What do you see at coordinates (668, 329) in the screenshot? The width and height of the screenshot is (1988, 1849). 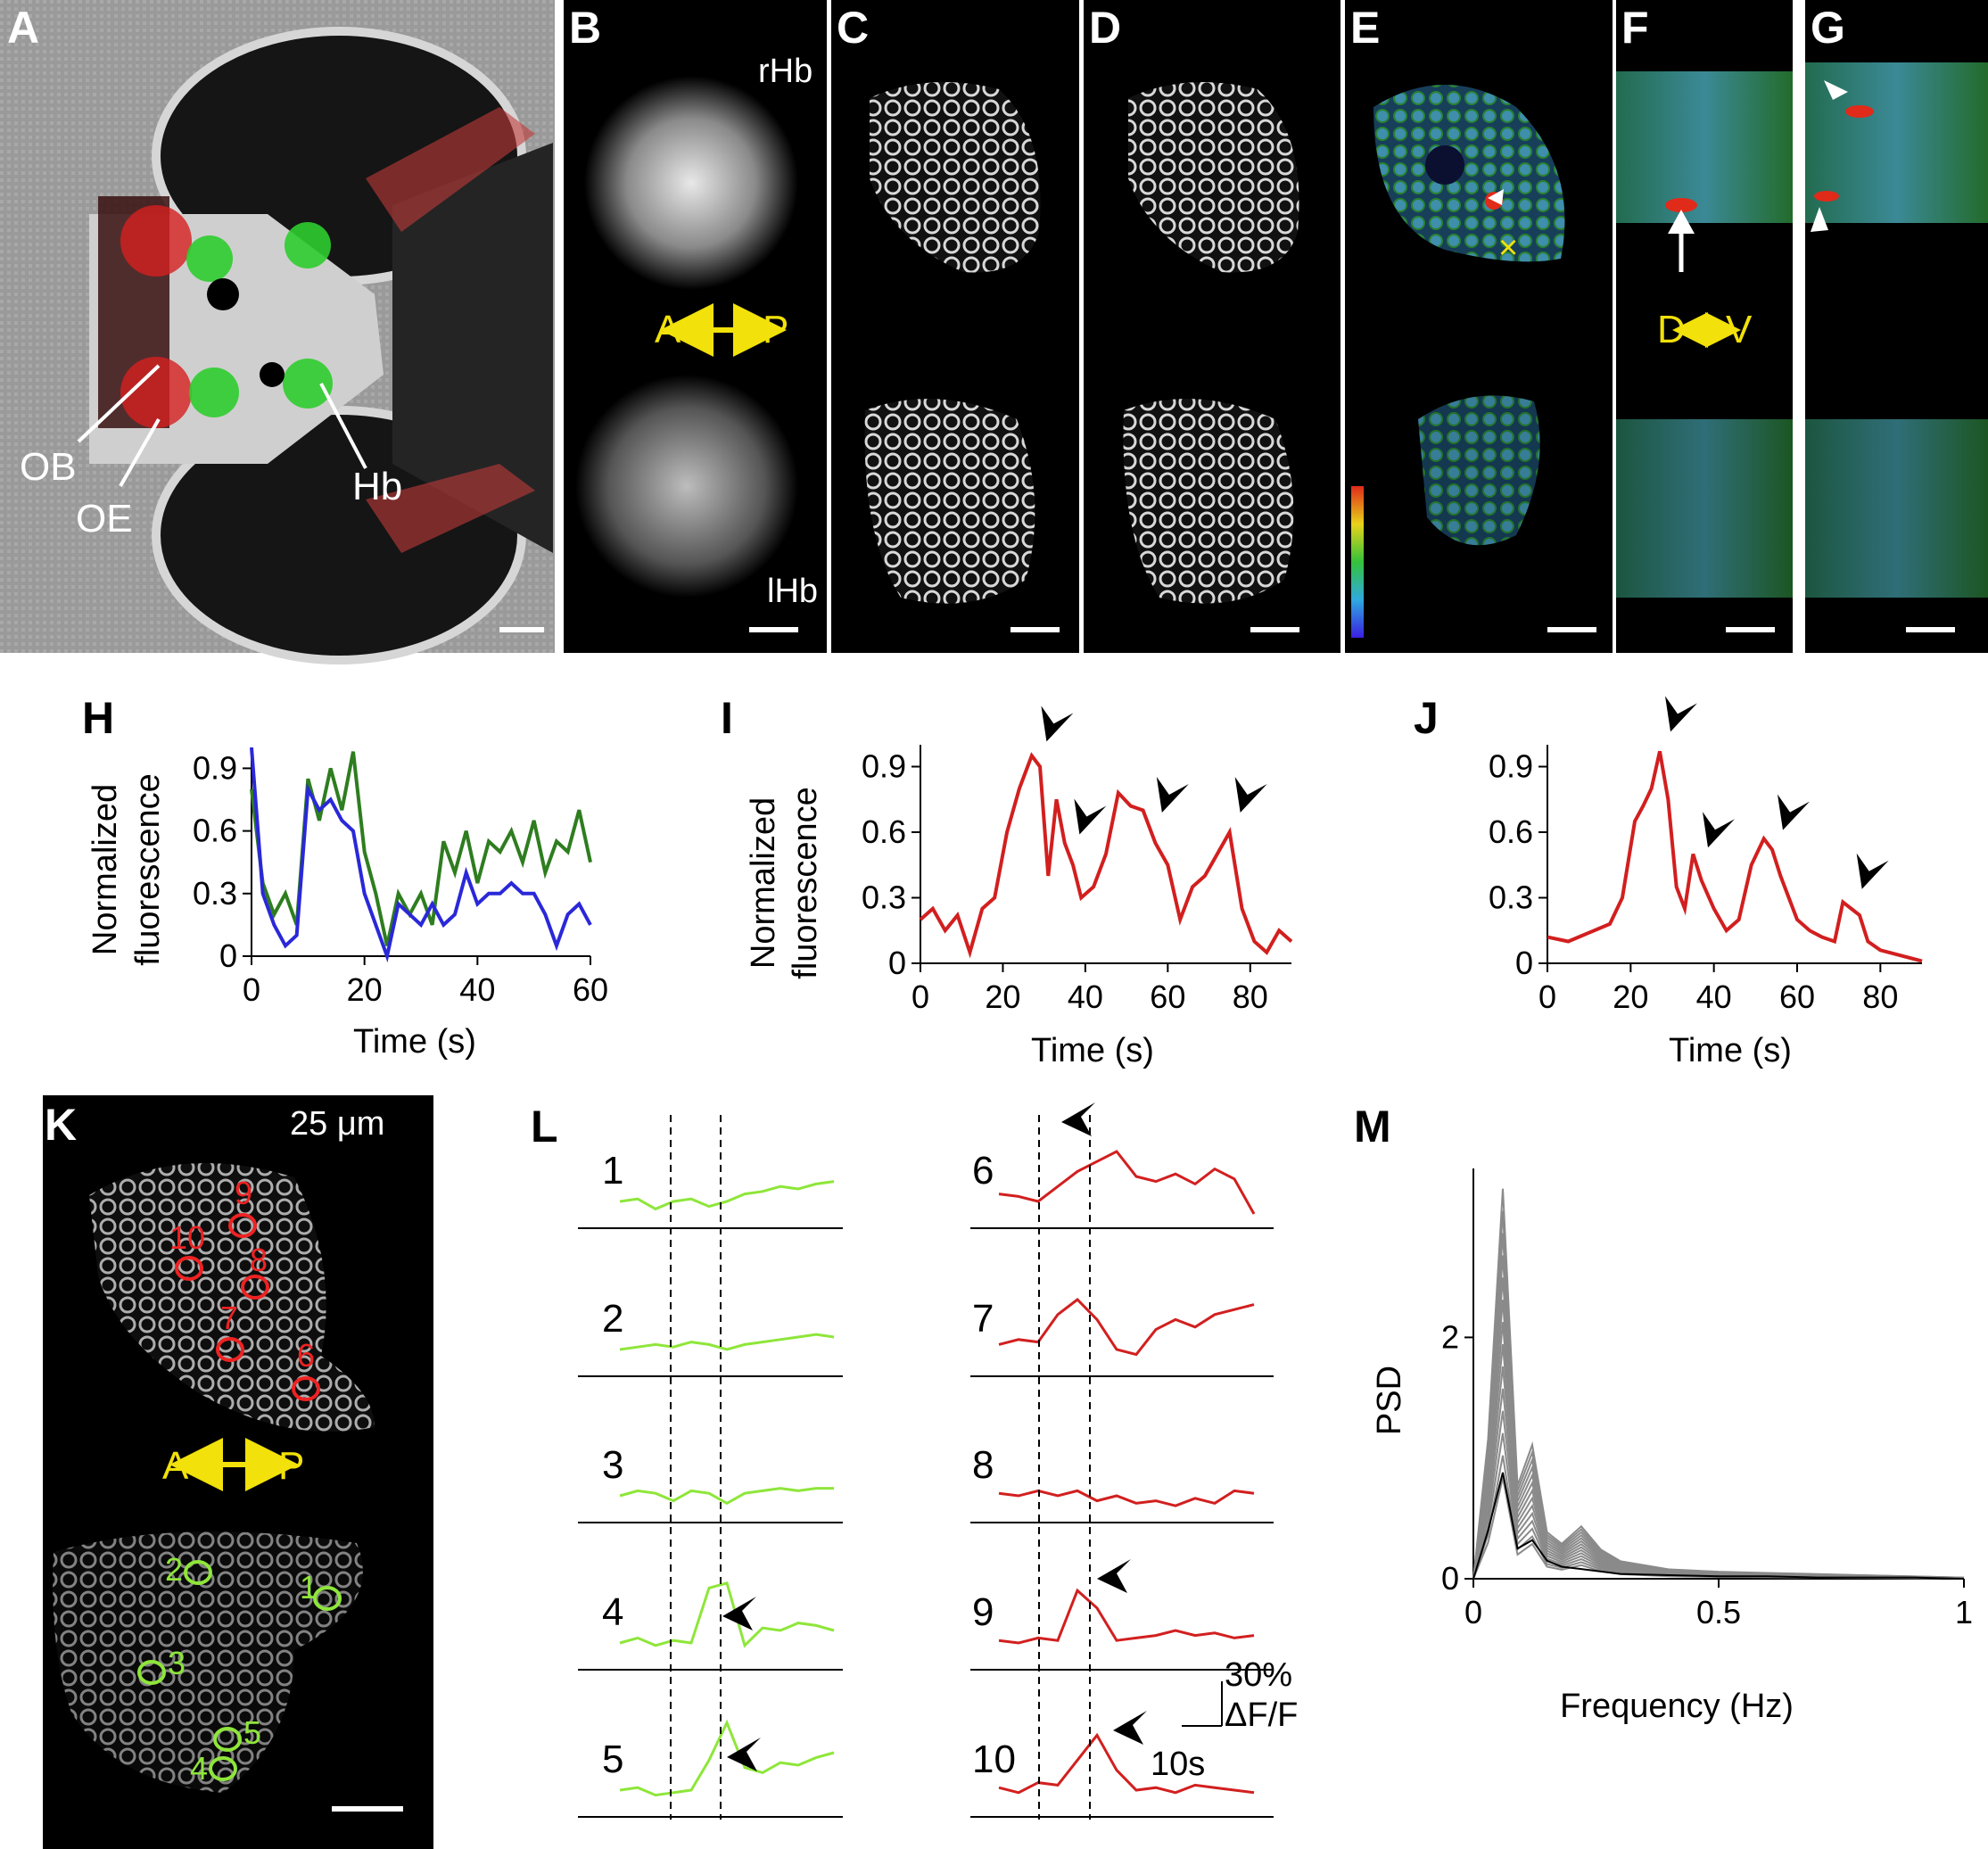 I see `axis-a-label: A` at bounding box center [668, 329].